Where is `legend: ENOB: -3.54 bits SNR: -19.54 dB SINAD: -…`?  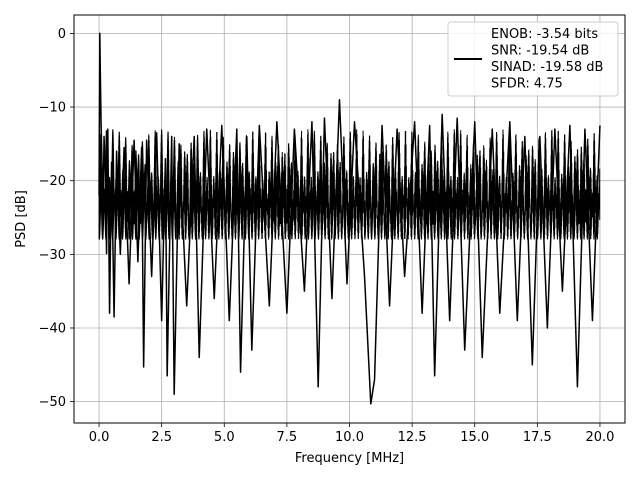
legend: ENOB: -3.54 bits SNR: -19.54 dB SINAD: -… is located at coordinates (533, 59).